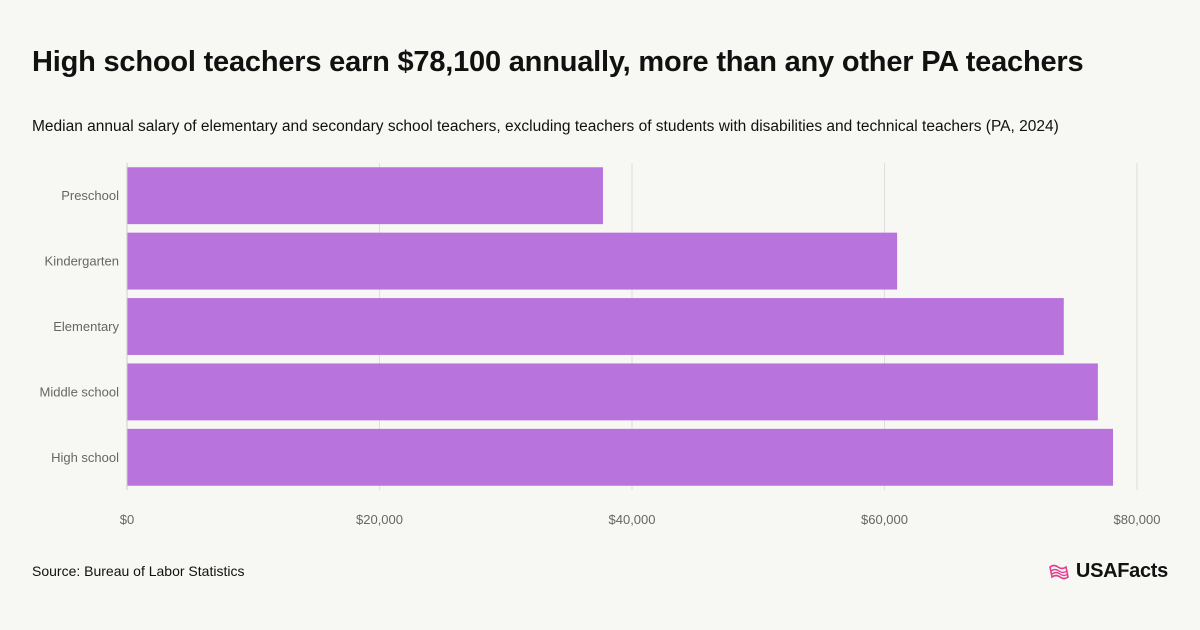 This screenshot has height=630, width=1200. What do you see at coordinates (86, 326) in the screenshot?
I see `category-label: Elementary` at bounding box center [86, 326].